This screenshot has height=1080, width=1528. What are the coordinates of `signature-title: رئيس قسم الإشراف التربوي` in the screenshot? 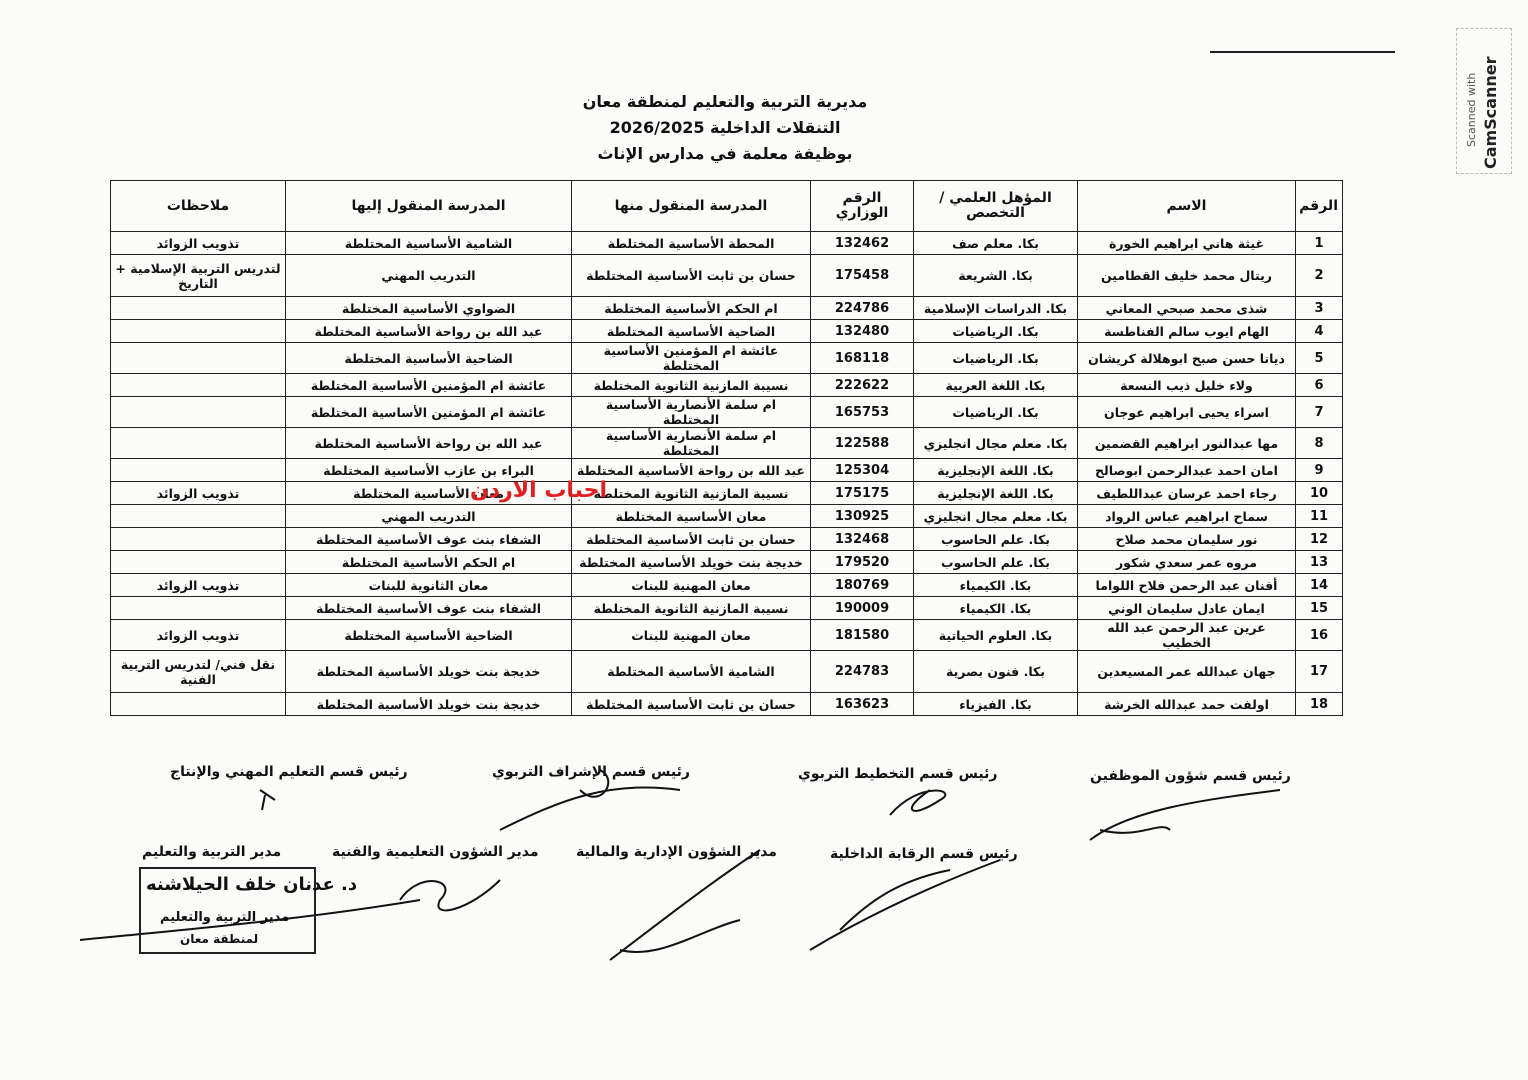 It's located at (591, 772).